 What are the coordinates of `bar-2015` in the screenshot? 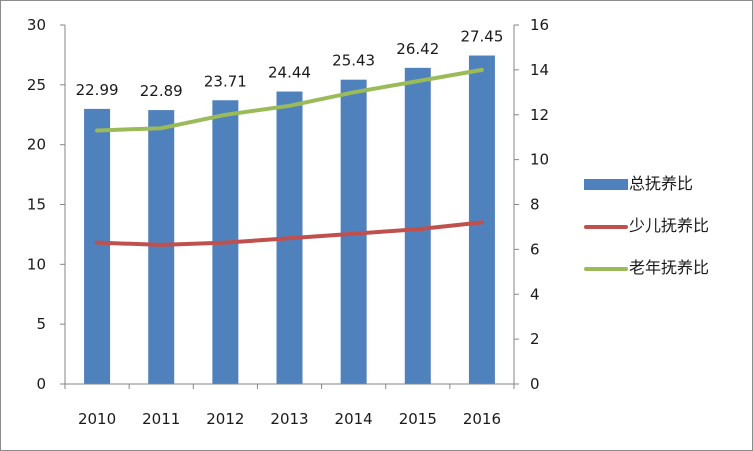 It's located at (417, 225).